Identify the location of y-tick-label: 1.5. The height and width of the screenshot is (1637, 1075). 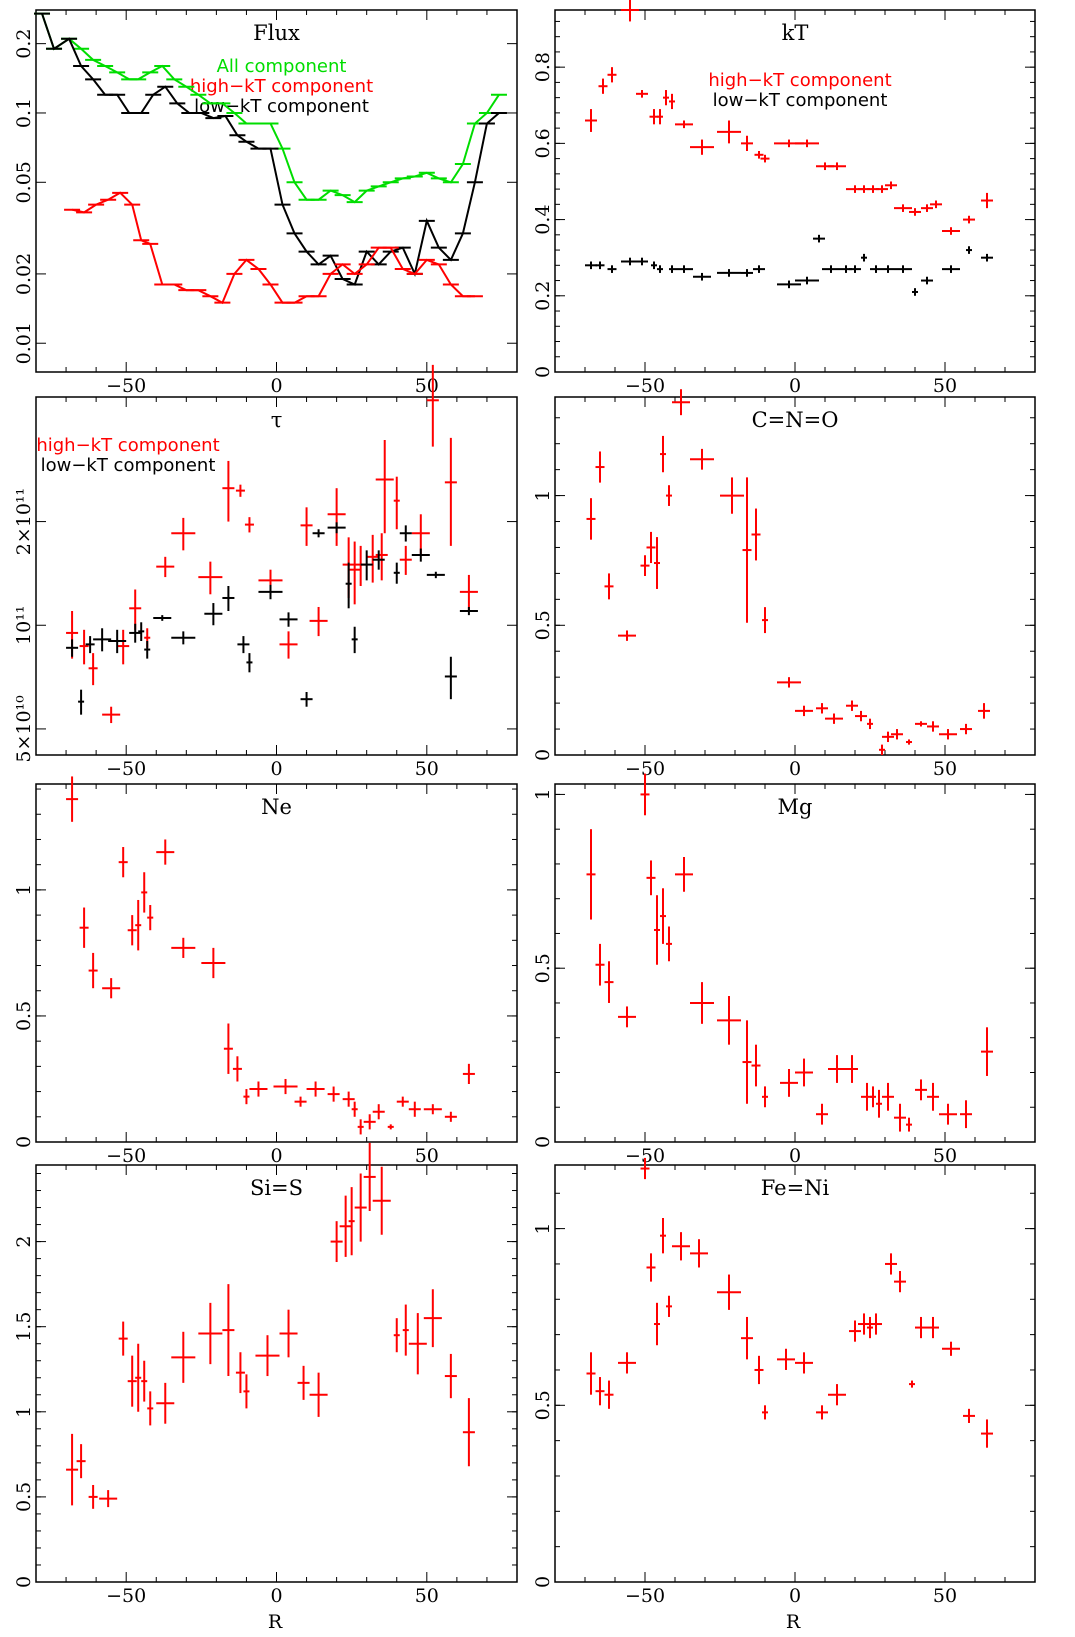
(24, 1327).